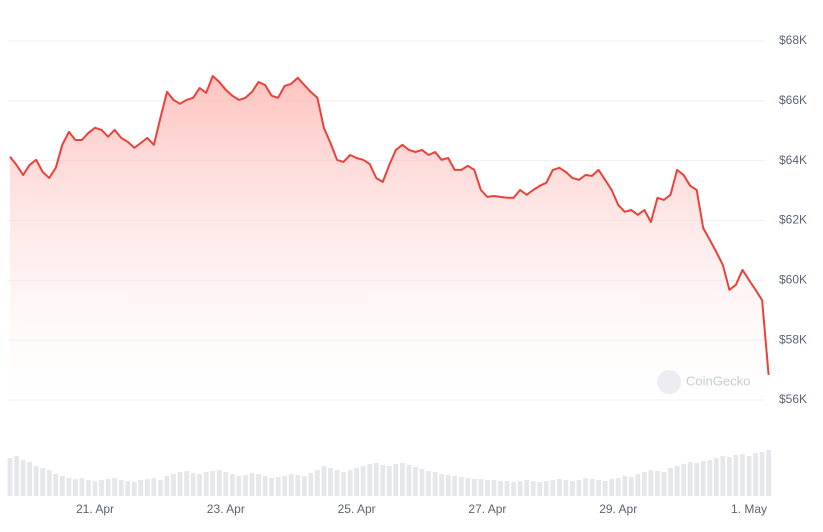  I want to click on x-tick-label: 1. May, so click(749, 509).